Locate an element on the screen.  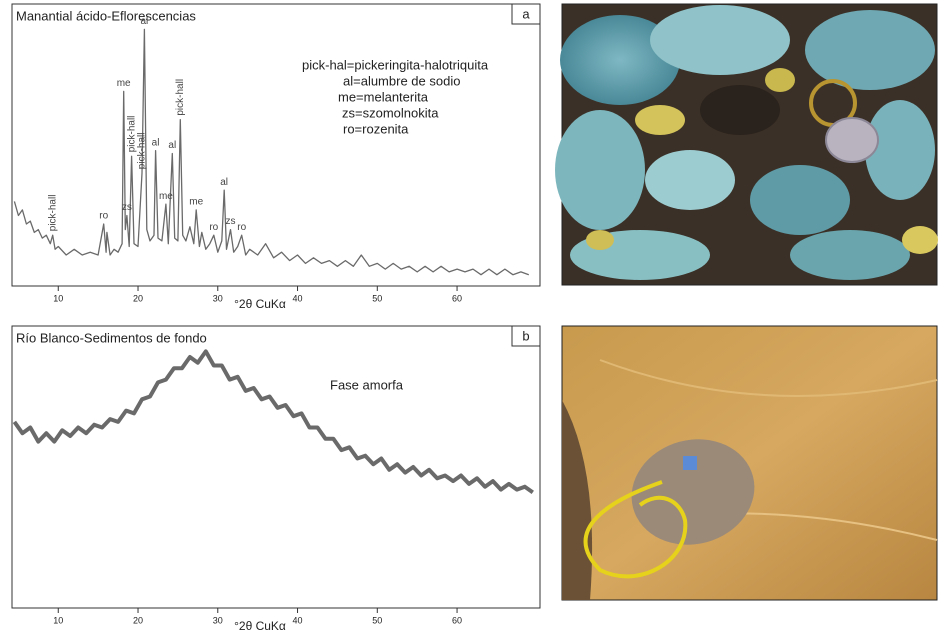
legend-text: me=melanterita is located at coordinates (383, 96).